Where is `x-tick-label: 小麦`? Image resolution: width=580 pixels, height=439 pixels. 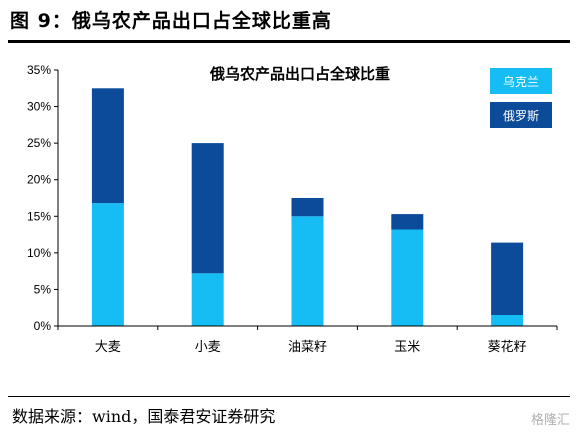 x-tick-label: 小麦 is located at coordinates (208, 347).